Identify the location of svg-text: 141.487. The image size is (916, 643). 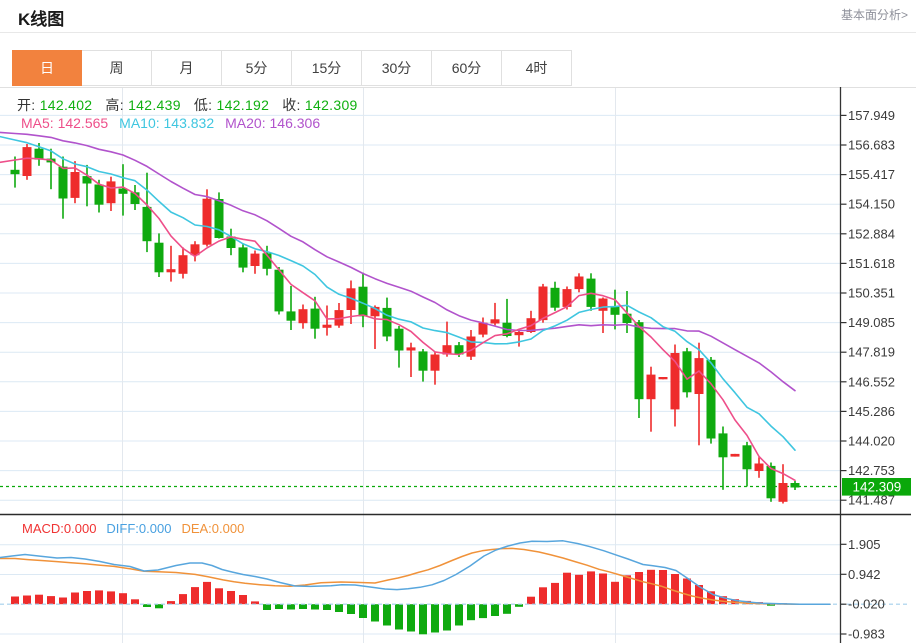
(871, 500).